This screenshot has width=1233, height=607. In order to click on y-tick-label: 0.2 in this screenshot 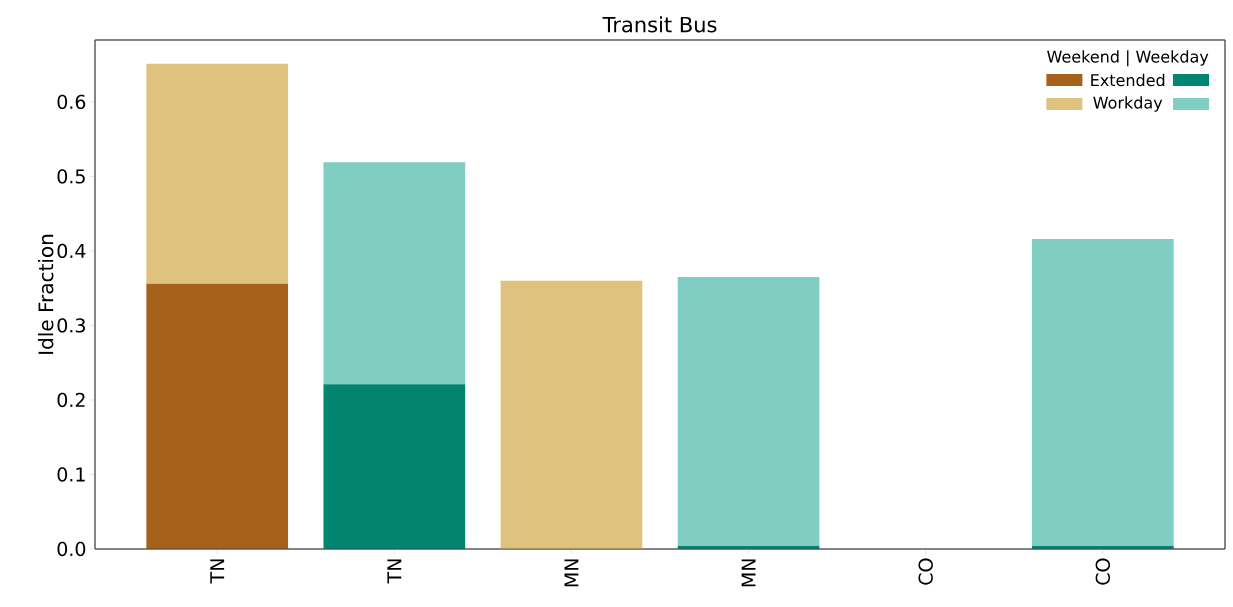, I will do `click(71, 400)`.